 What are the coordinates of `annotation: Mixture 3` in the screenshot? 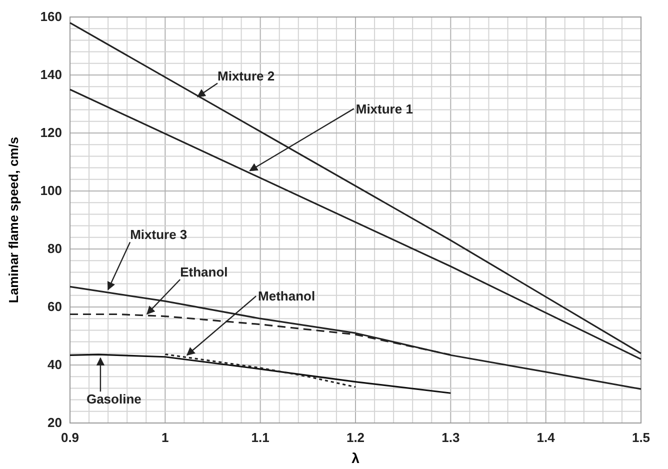 It's located at (159, 234).